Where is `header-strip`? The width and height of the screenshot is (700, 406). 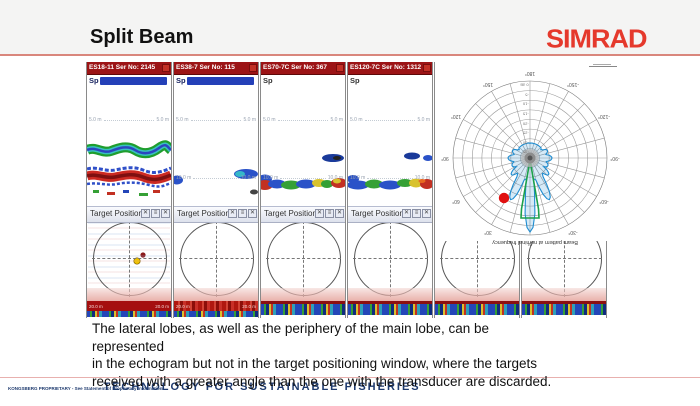 header-strip is located at coordinates (350, 27).